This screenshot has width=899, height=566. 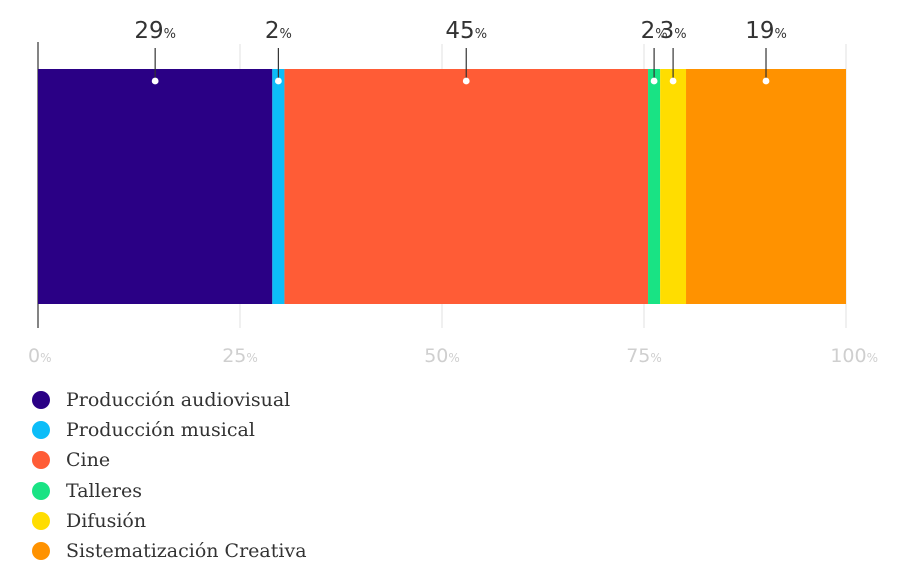 I want to click on tick-label: 0%, so click(x=40, y=356).